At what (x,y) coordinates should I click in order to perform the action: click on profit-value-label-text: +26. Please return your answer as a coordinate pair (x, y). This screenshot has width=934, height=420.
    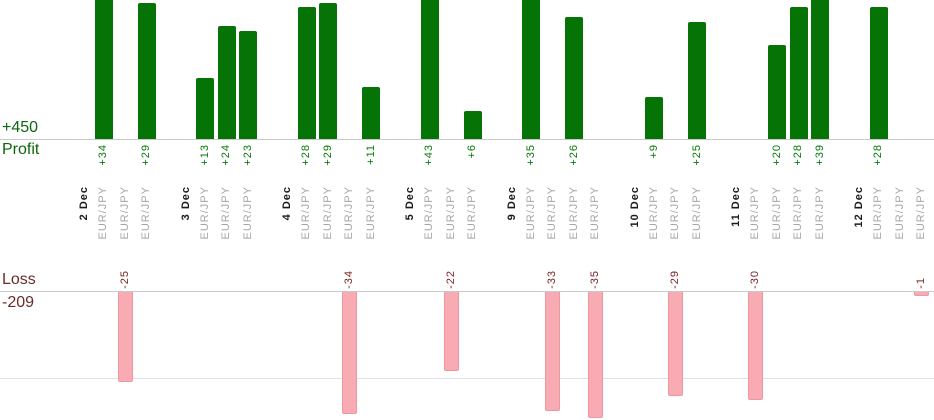
    Looking at the image, I should click on (573, 155).